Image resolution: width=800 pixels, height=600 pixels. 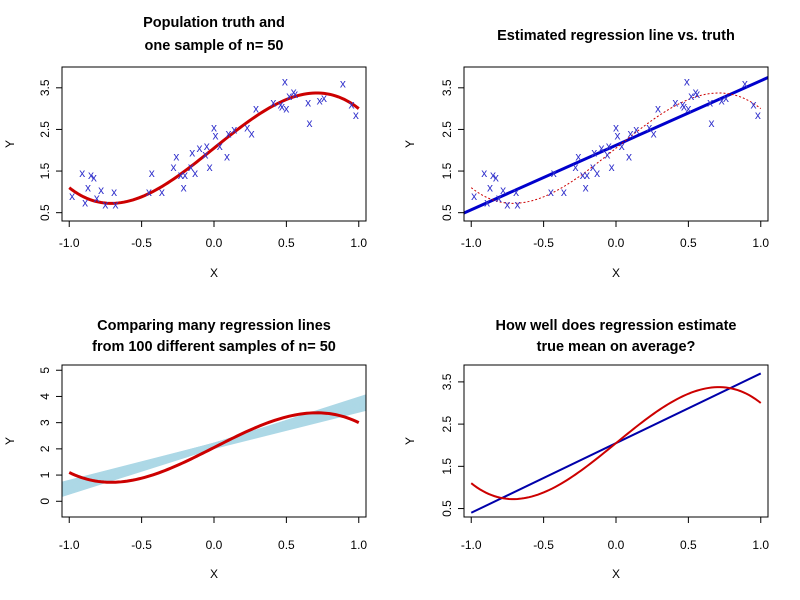 I want to click on chart-title-line: from 100 different samples of n= 50, so click(x=214, y=347).